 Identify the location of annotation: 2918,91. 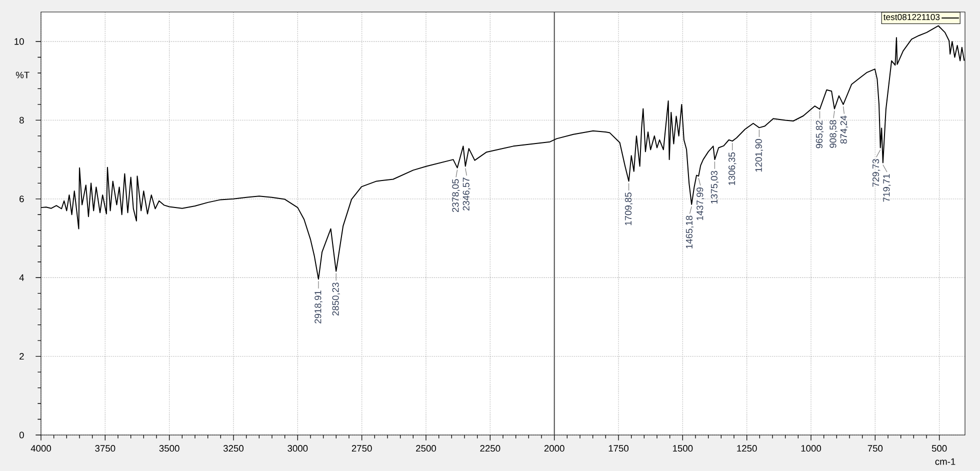
(318, 307).